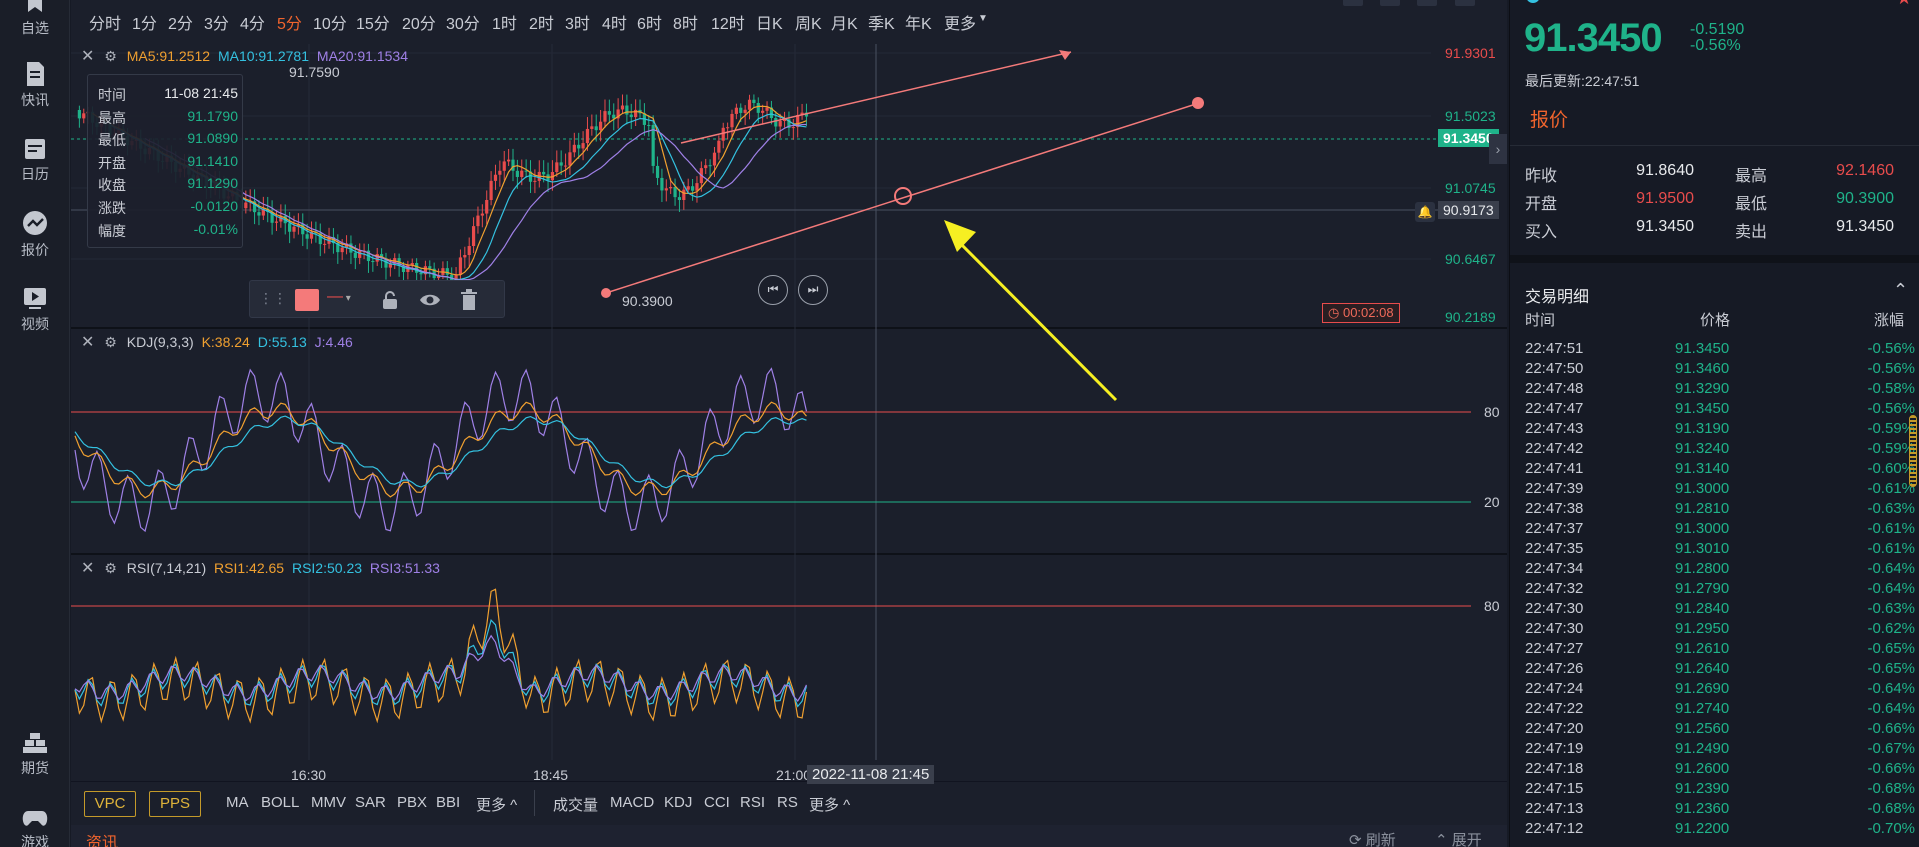  What do you see at coordinates (35, 86) in the screenshot?
I see `nav-item-news: 快讯` at bounding box center [35, 86].